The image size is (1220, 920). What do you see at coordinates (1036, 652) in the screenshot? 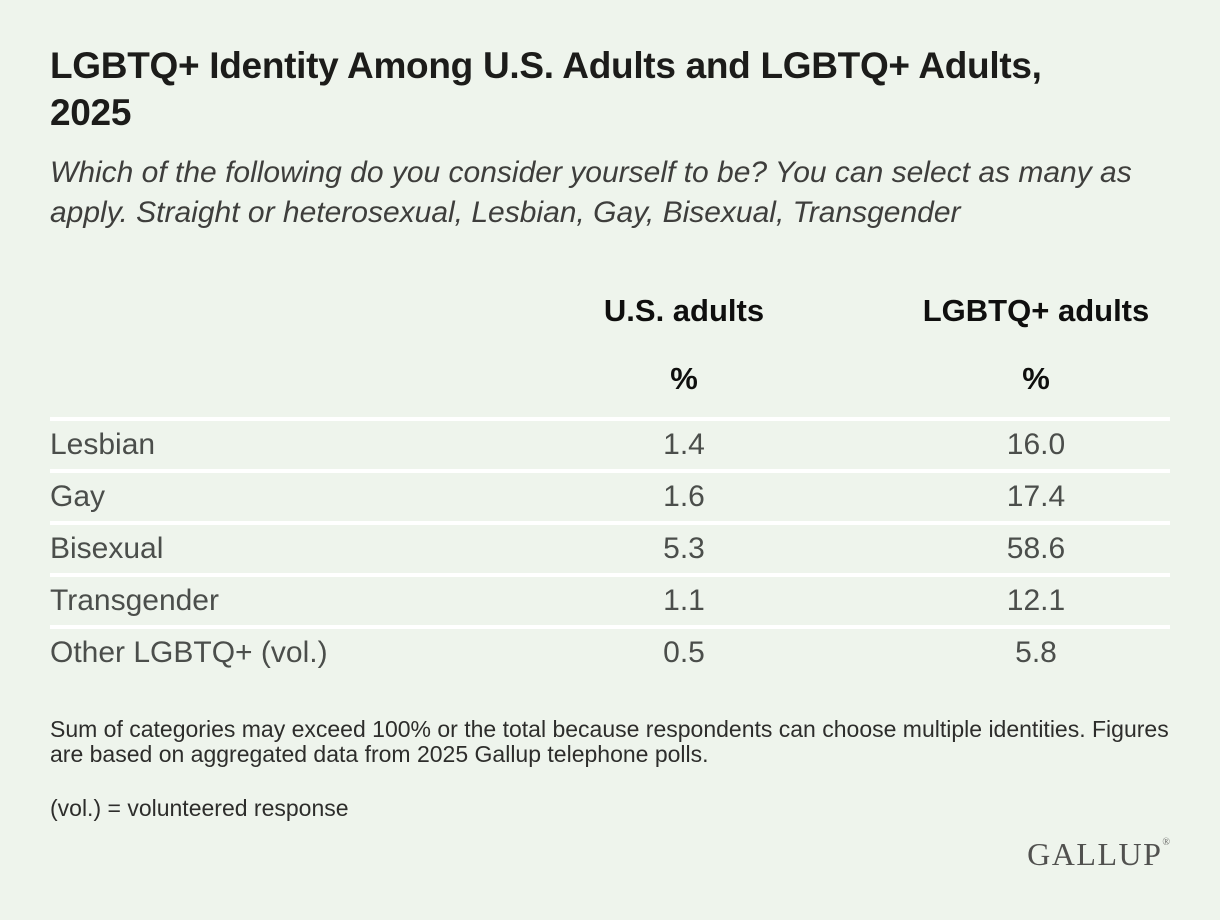
I see `lgbtq-adults-value: 5.8` at bounding box center [1036, 652].